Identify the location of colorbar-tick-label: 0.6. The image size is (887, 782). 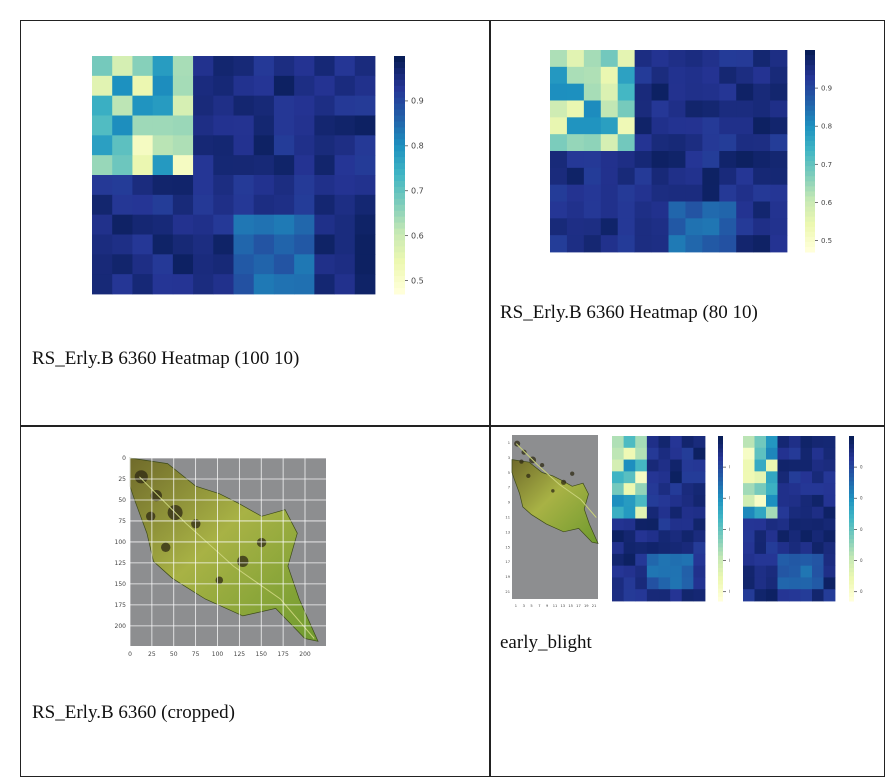
(417, 235).